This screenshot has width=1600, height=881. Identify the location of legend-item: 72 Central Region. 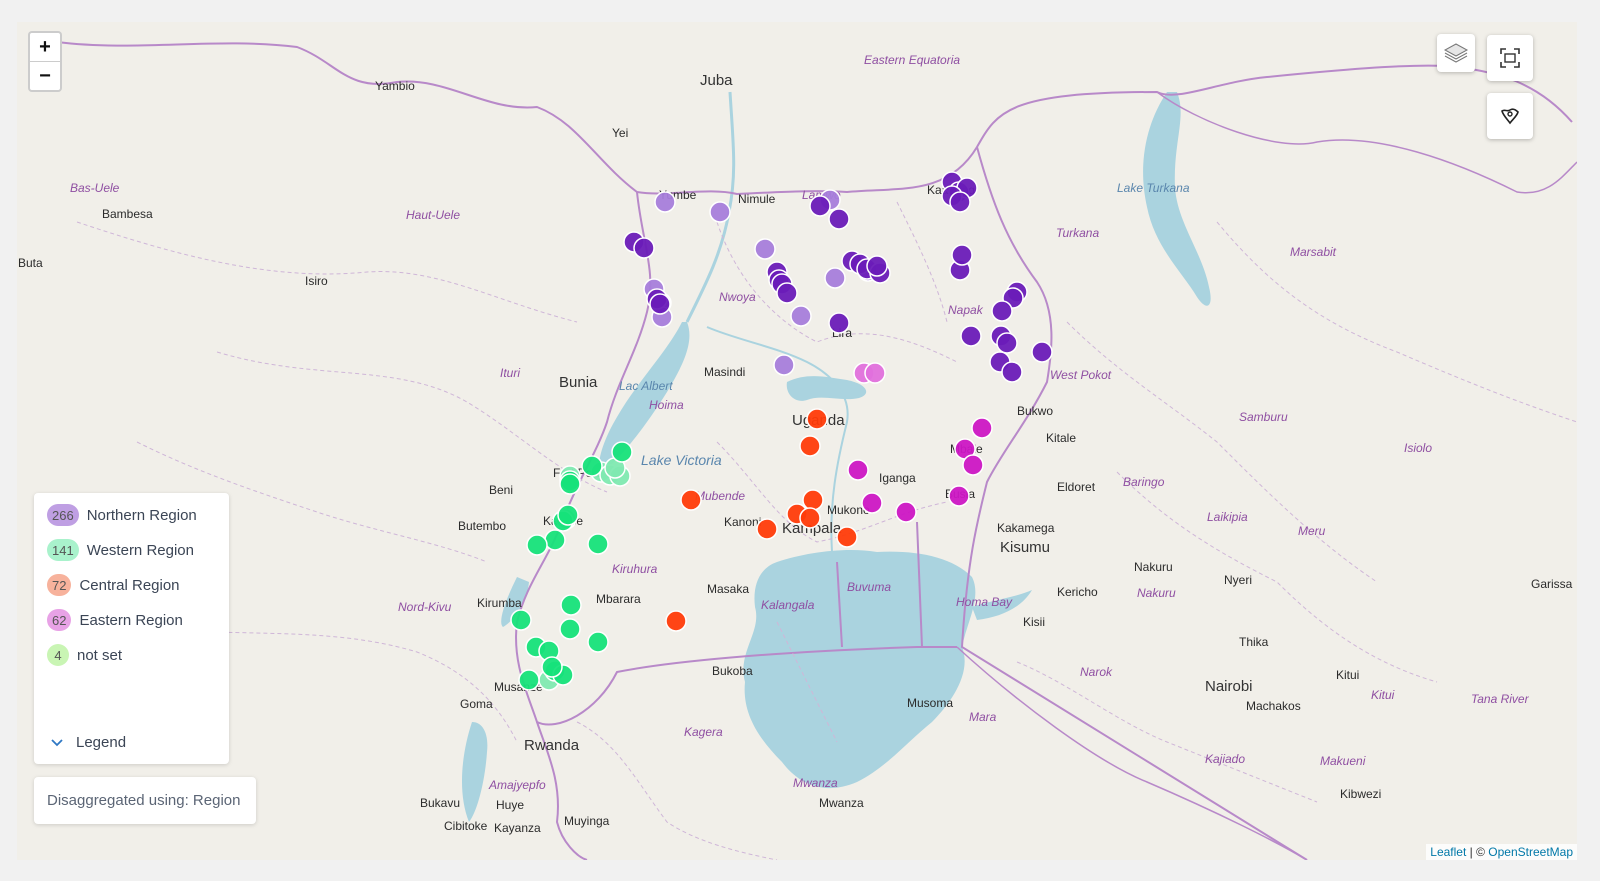
(113, 585).